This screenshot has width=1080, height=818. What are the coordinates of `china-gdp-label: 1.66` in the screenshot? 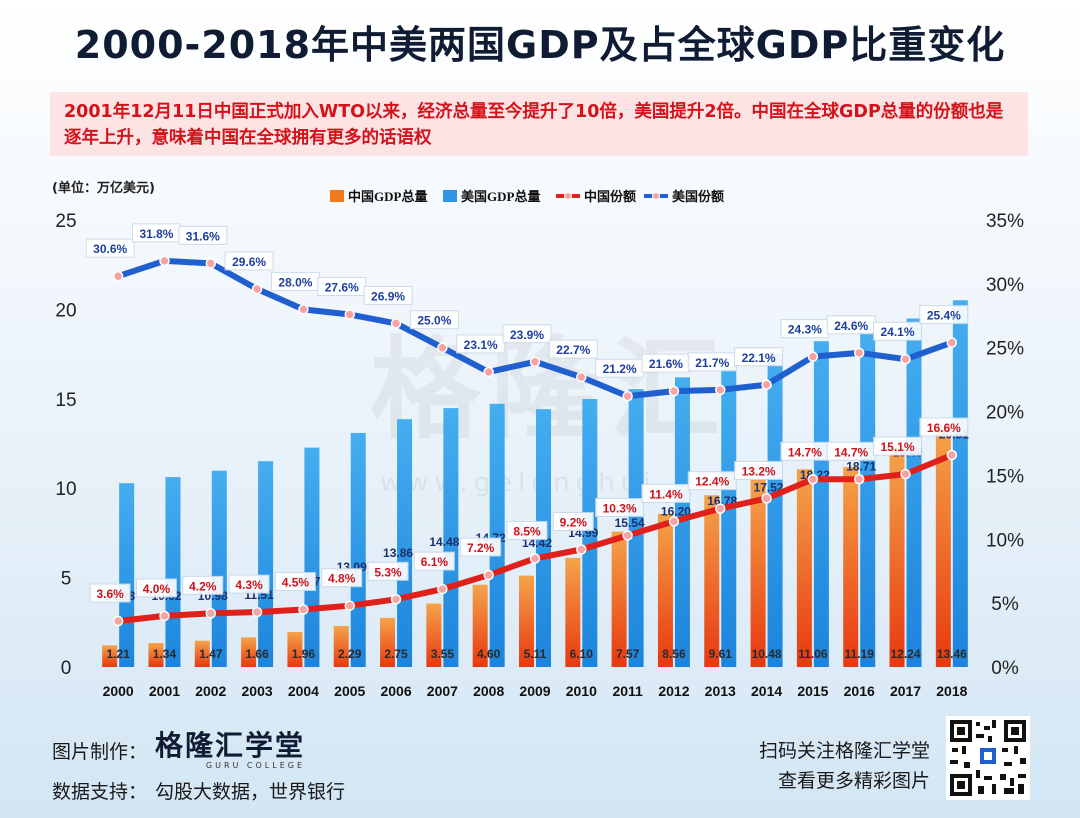 It's located at (257, 654).